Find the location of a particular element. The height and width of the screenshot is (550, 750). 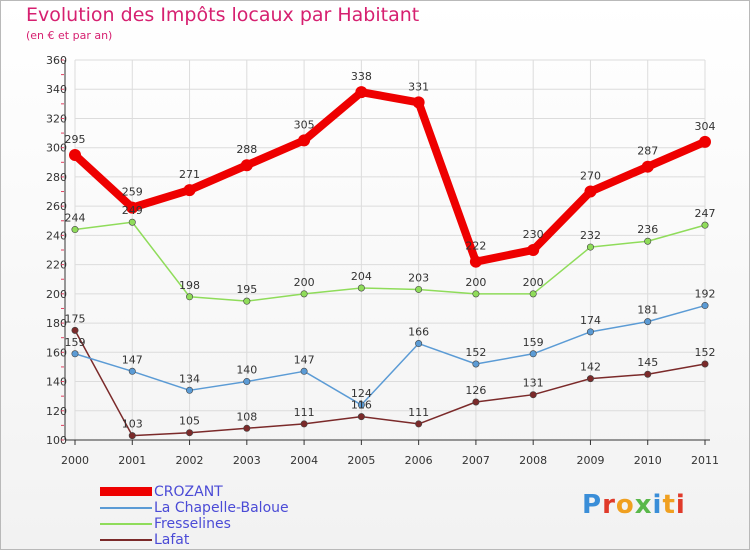

data-label-fresselines-2011: 247 is located at coordinates (705, 213).